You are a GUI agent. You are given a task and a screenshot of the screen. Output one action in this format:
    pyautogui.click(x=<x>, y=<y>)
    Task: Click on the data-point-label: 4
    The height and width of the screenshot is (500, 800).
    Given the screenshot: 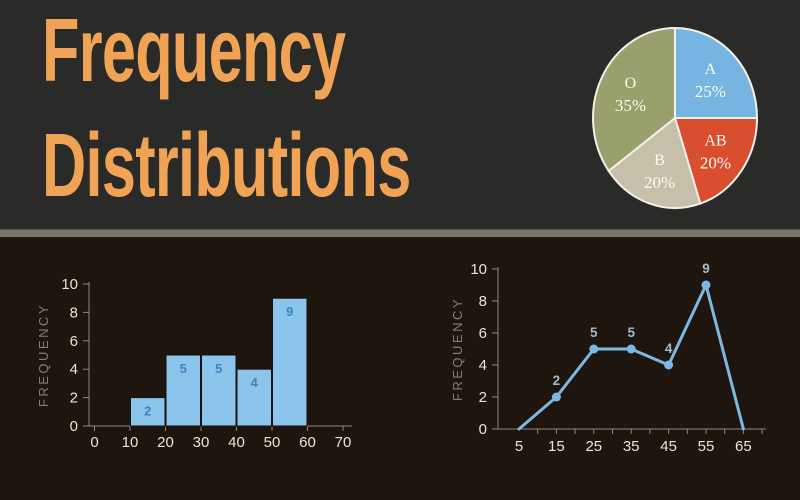 What is the action you would take?
    pyautogui.click(x=669, y=348)
    